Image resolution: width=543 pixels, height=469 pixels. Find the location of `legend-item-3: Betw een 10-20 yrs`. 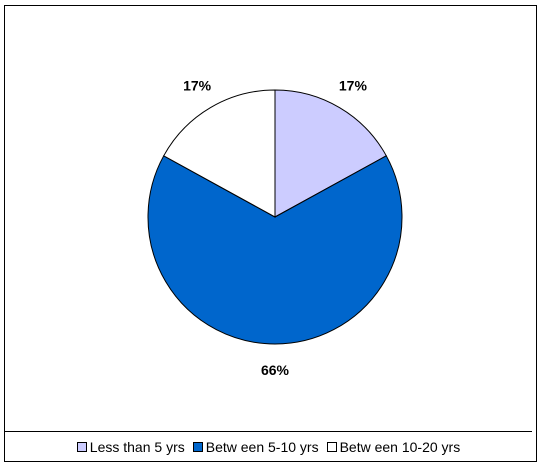

legend-item-3: Betw een 10-20 yrs is located at coordinates (393, 447).